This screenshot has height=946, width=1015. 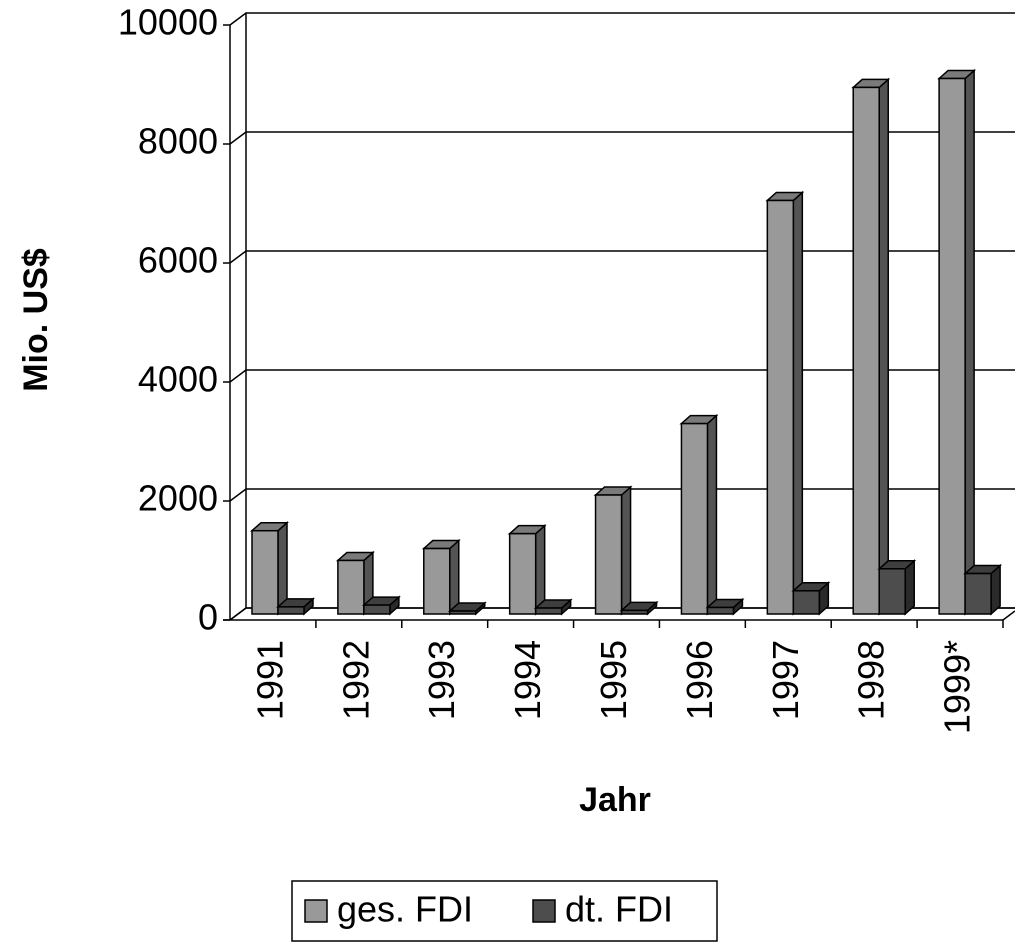 I want to click on x-tick-label: 1994, so click(x=527, y=680).